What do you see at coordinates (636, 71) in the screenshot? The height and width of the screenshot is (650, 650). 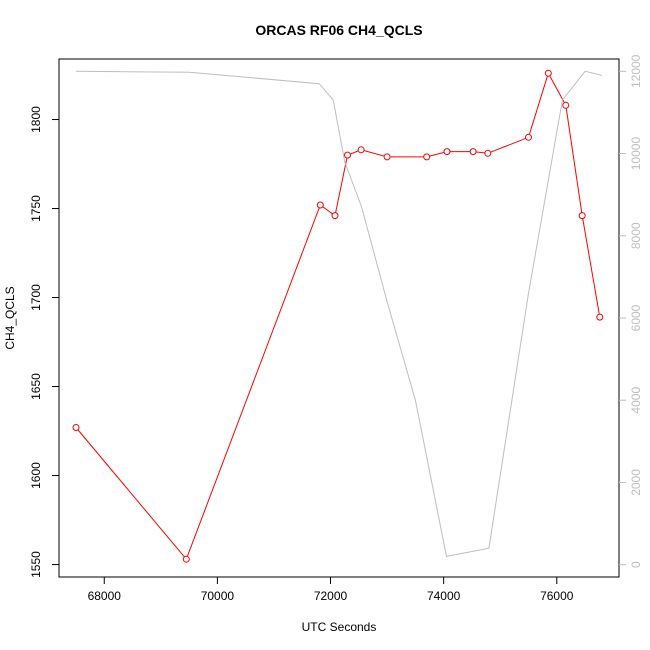 I see `y2-tick-label: 12000` at bounding box center [636, 71].